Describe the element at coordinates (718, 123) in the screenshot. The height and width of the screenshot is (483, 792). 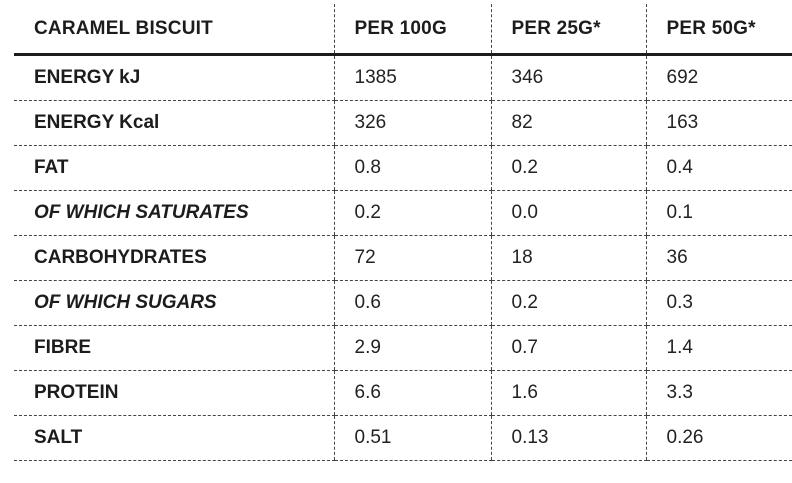
I see `value-per-50g: 163` at that location.